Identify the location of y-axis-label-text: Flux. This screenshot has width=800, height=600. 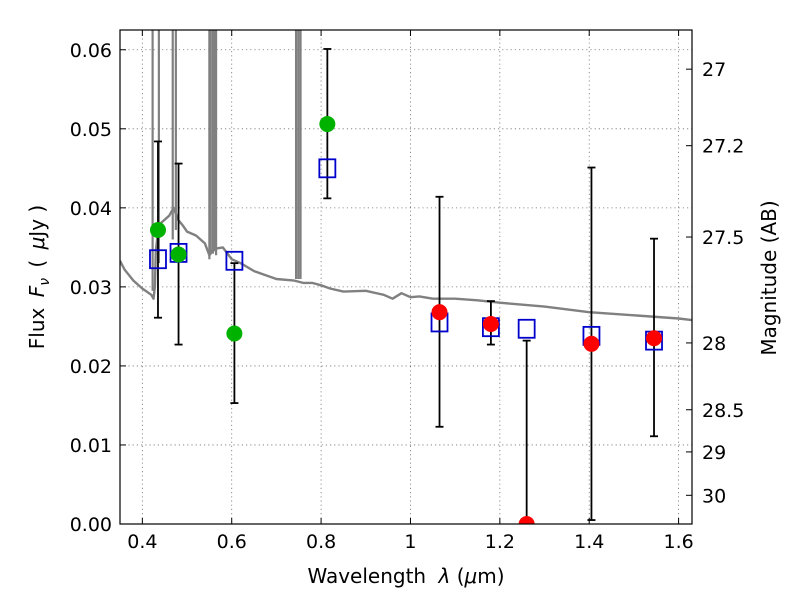
(37, 328).